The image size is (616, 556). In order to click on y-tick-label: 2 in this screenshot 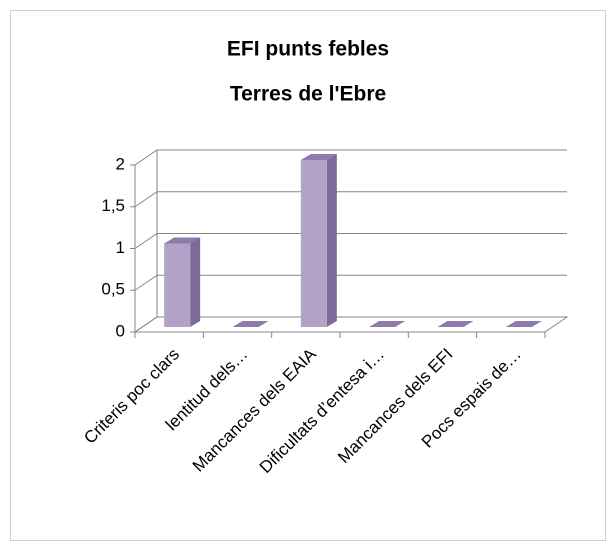, I will do `click(120, 163)`.